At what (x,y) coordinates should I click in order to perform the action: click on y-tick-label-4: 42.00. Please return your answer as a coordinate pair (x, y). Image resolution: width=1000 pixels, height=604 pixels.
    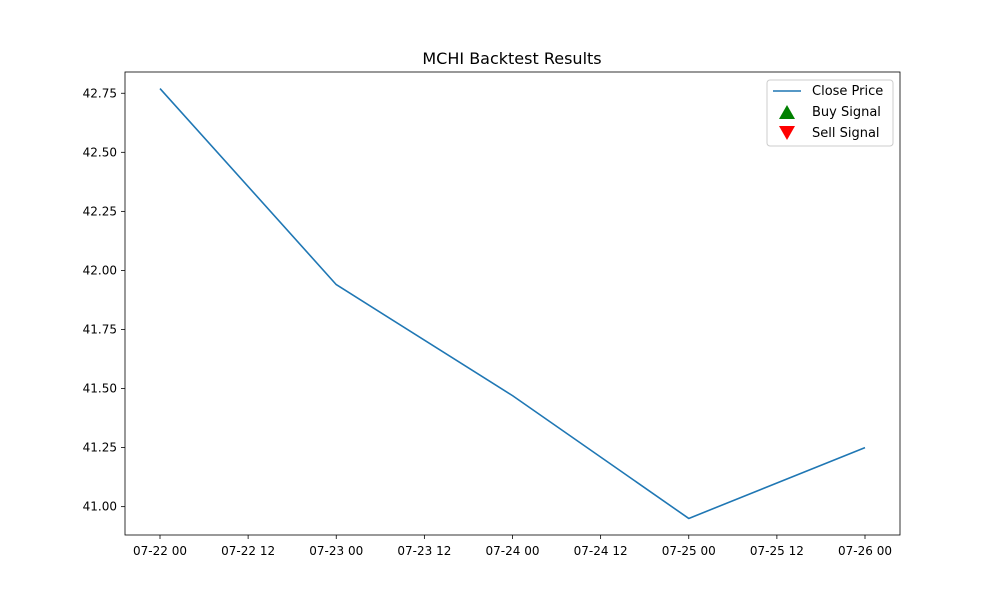
    Looking at the image, I should click on (100, 270).